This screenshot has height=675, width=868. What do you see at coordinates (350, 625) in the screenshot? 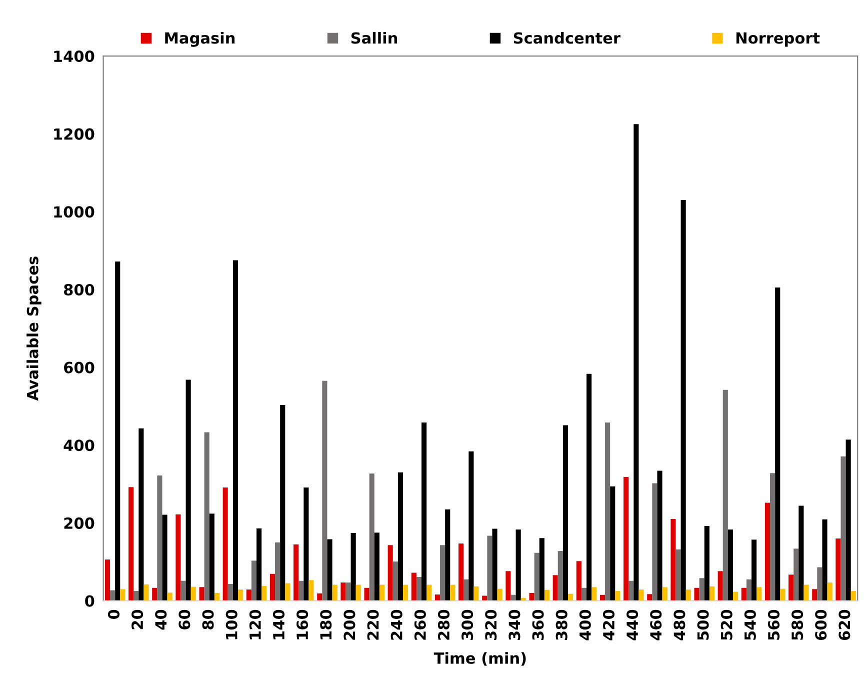
I see `x-tick-label: 200` at bounding box center [350, 625].